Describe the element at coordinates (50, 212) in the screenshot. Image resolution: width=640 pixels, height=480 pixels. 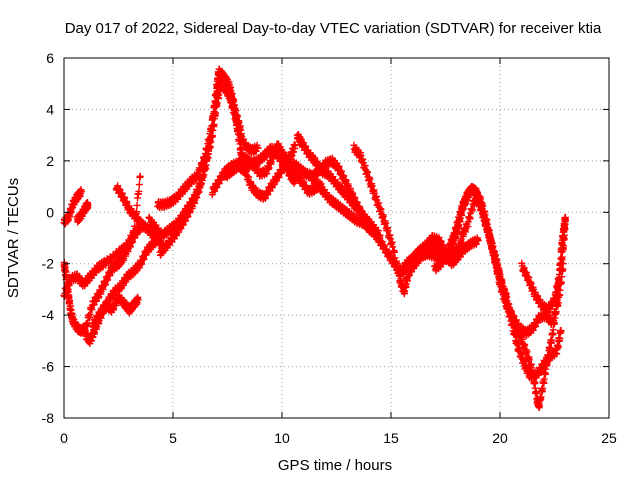
I see `y-tick-label: 0` at that location.